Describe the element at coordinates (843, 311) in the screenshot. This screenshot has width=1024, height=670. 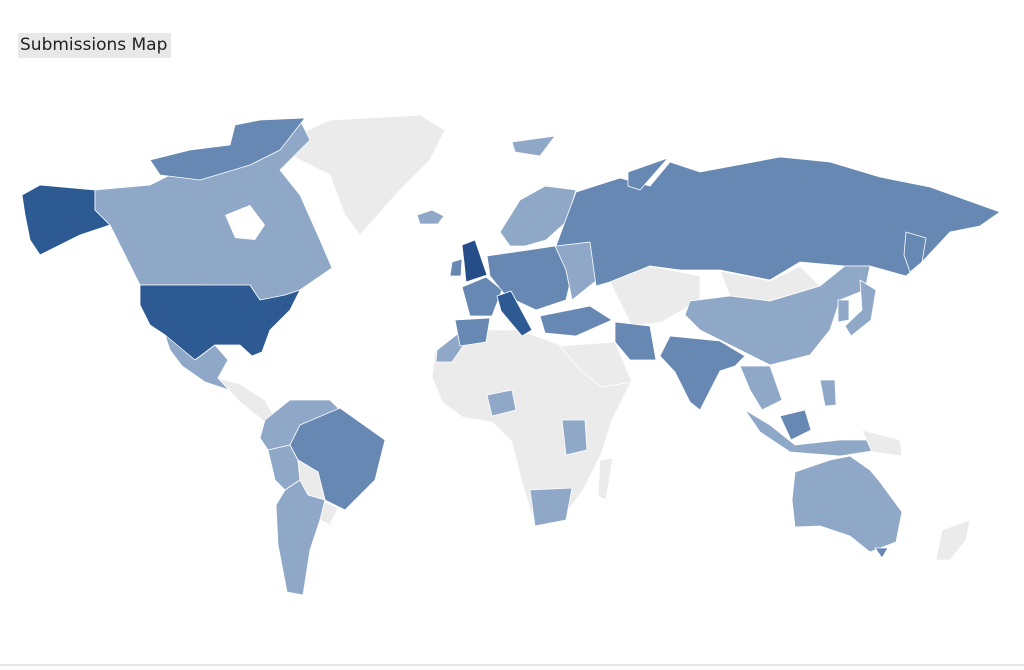
I see `korea` at that location.